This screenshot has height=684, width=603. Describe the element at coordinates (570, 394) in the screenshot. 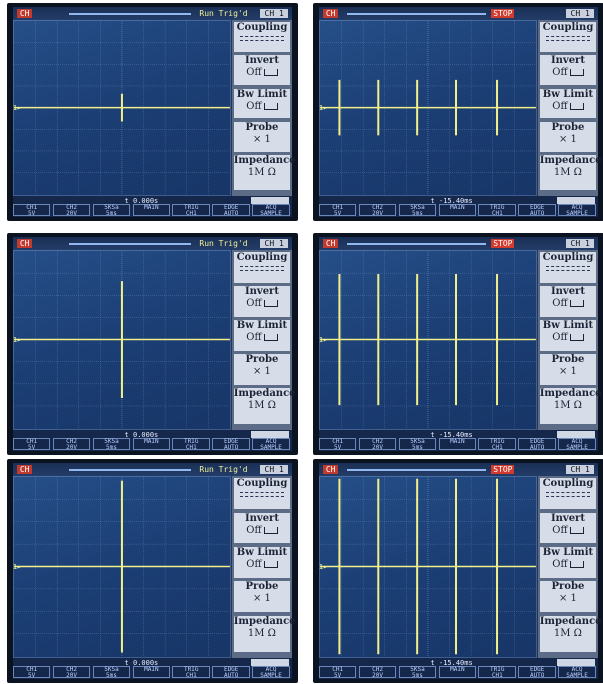

I see `impedance-label: Impedance` at that location.